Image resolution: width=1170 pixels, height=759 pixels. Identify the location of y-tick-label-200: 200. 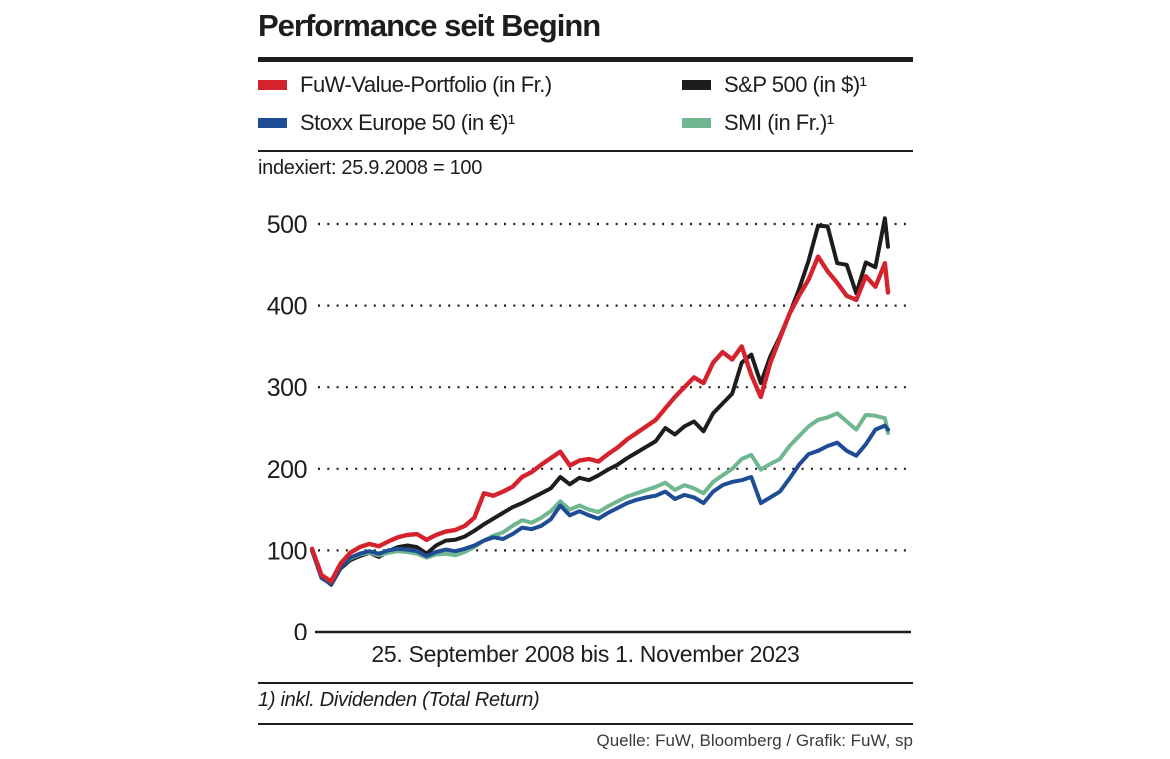
(287, 470).